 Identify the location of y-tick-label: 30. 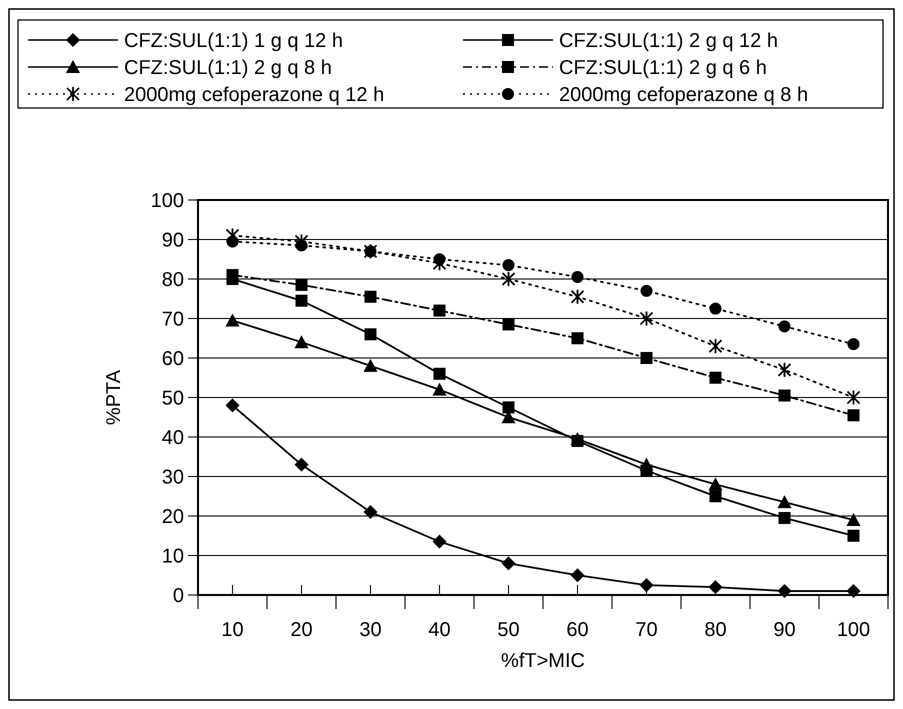
(173, 477).